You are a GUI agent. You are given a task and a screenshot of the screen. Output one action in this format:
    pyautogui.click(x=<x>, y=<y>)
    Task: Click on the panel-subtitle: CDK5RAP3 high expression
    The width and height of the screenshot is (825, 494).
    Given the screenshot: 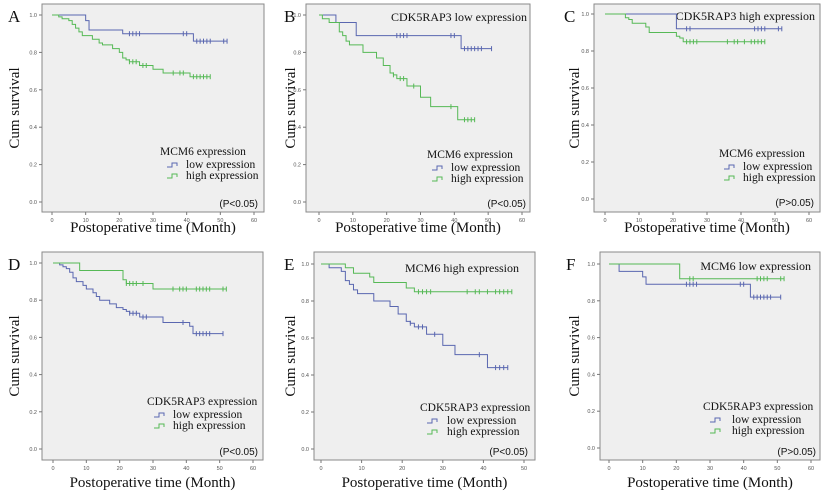 What is the action you would take?
    pyautogui.click(x=745, y=16)
    